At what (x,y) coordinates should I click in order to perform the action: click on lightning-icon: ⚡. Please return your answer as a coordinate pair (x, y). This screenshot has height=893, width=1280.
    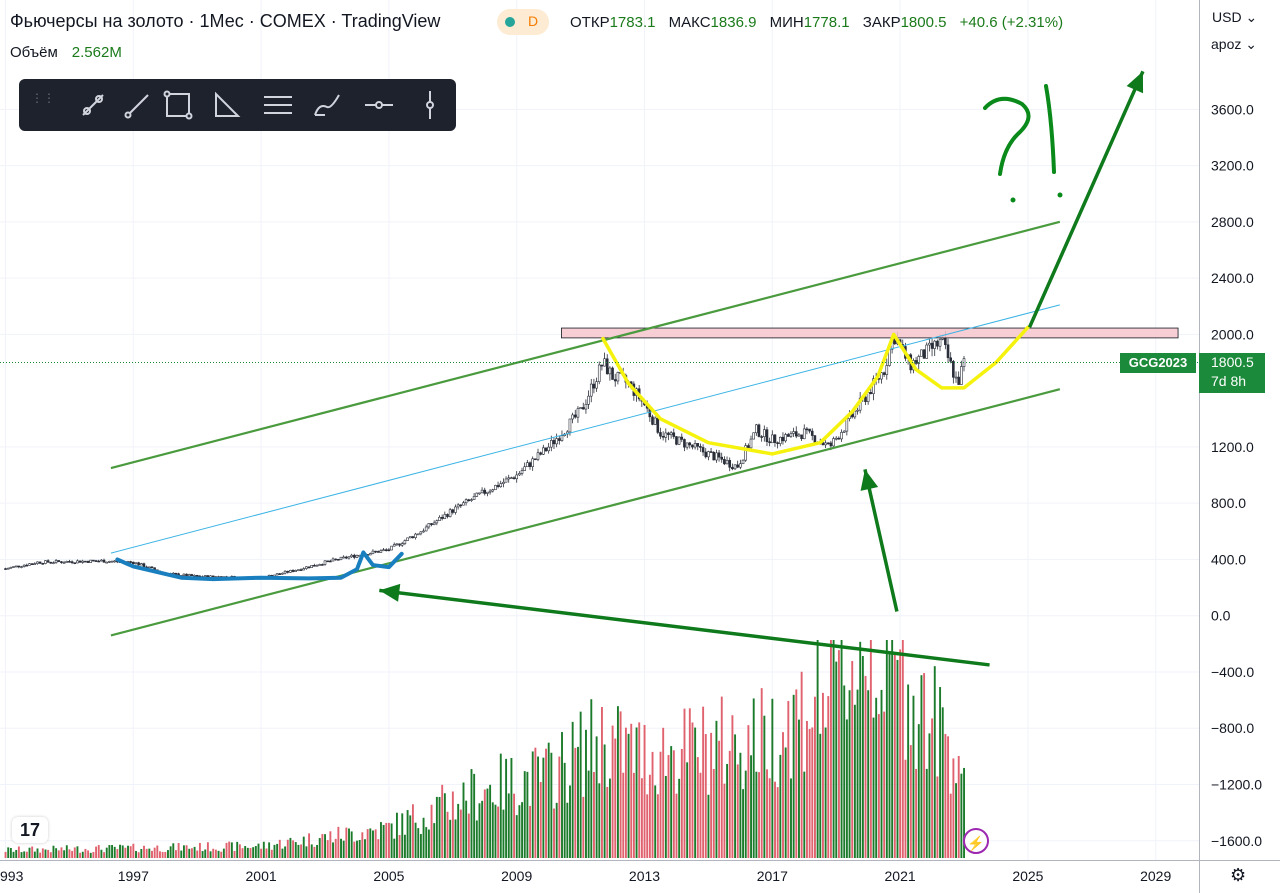
    Looking at the image, I should click on (976, 841).